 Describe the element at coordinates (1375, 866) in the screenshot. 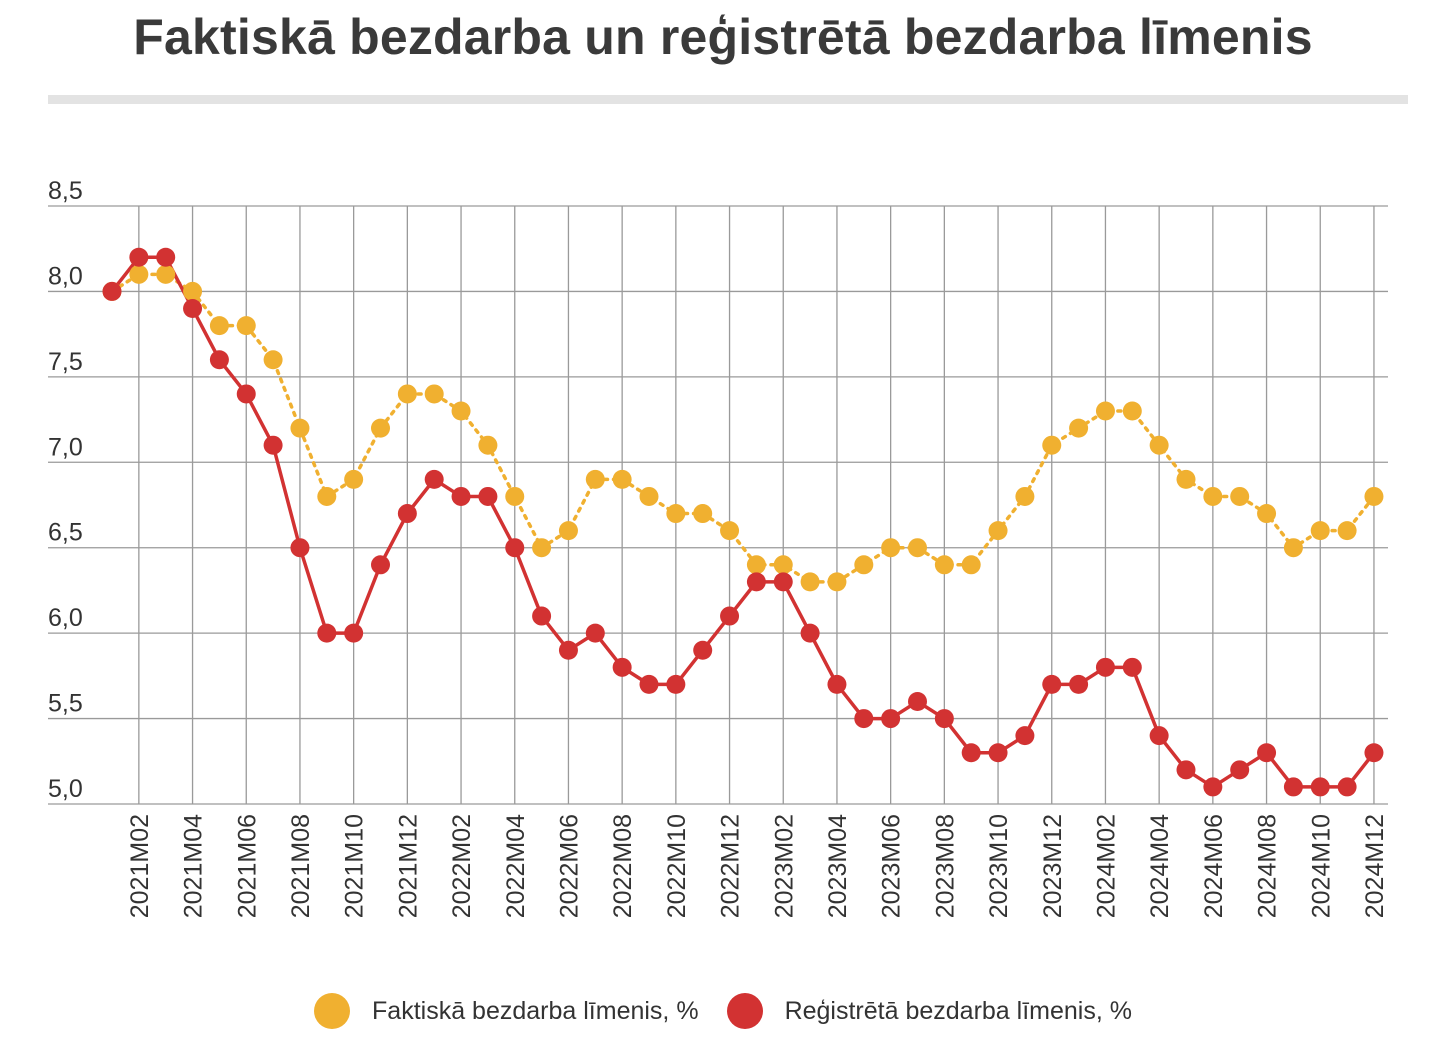

I see `x-tick-label: 2024M12` at that location.